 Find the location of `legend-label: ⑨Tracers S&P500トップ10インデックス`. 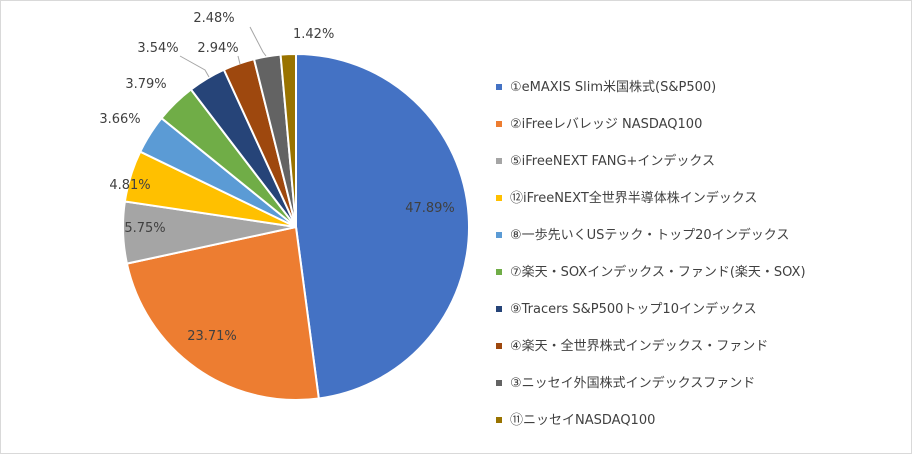

legend-label: ⑨Tracers S&P500トップ10インデックス is located at coordinates (633, 309).